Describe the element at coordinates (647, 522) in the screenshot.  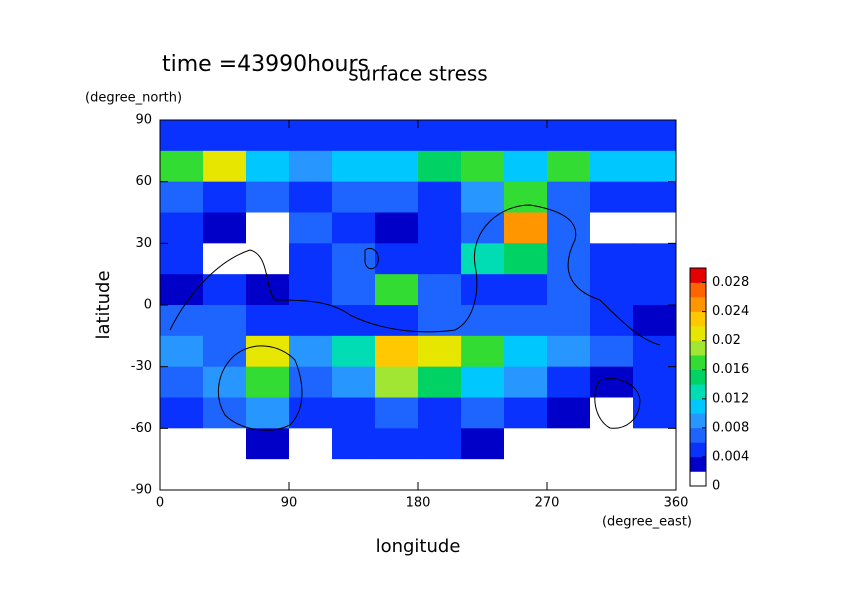
I see `x-unit: (degree_east)` at that location.